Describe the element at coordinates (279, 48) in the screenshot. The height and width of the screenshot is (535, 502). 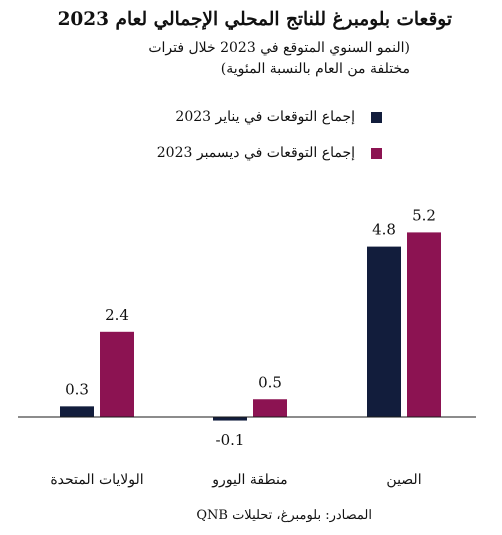
I see `subtitle-line-1: (النمو السنوي المتوقع في 2023 خلال فترات` at that location.